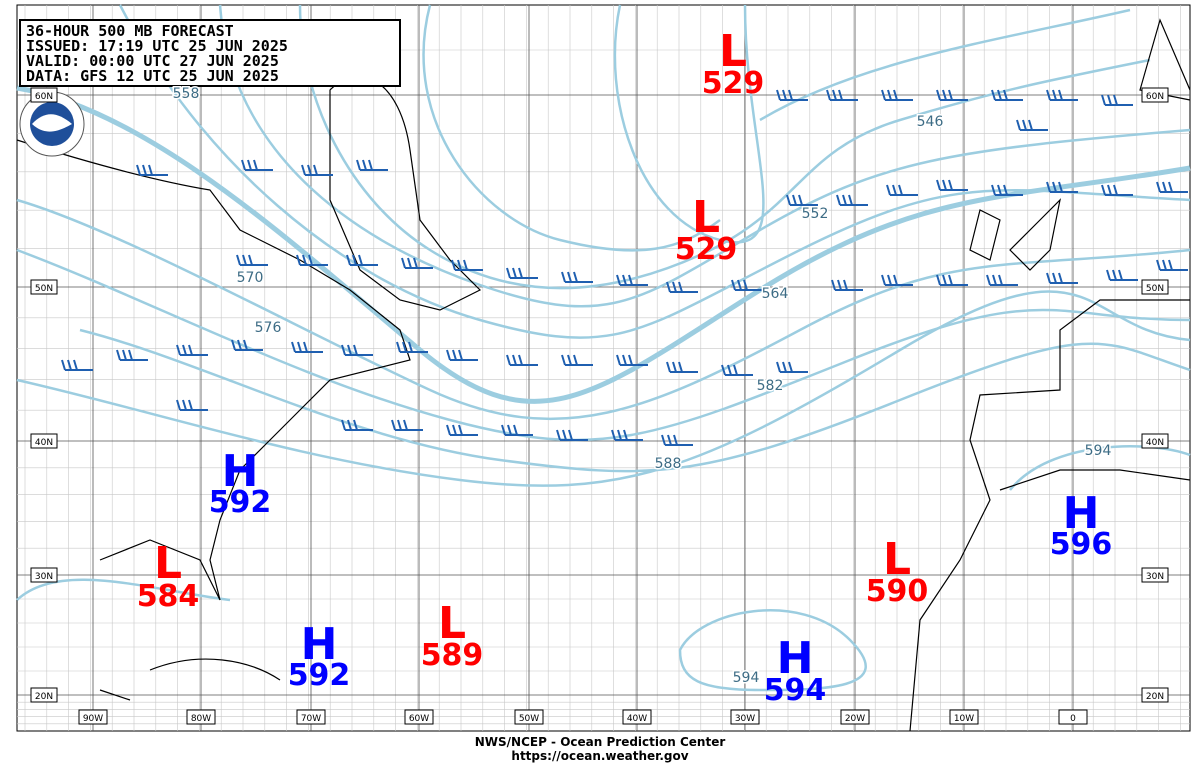  What do you see at coordinates (1155, 697) in the screenshot?
I see `lat-label: 20N` at bounding box center [1155, 697].